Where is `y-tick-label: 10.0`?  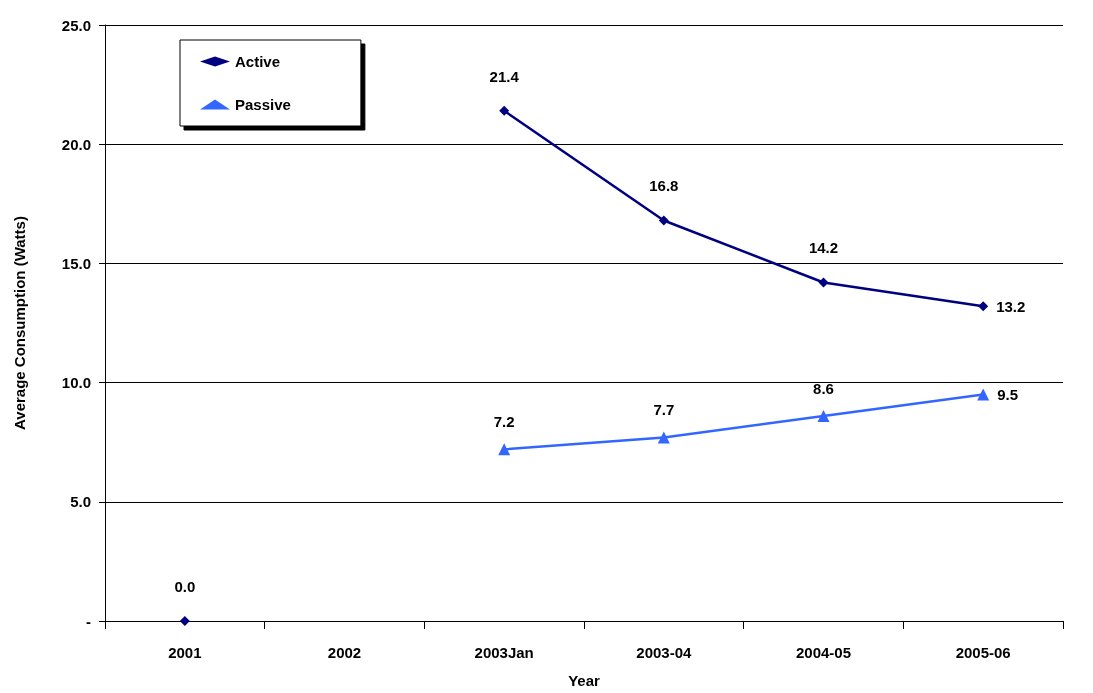
y-tick-label: 10.0 is located at coordinates (76, 383).